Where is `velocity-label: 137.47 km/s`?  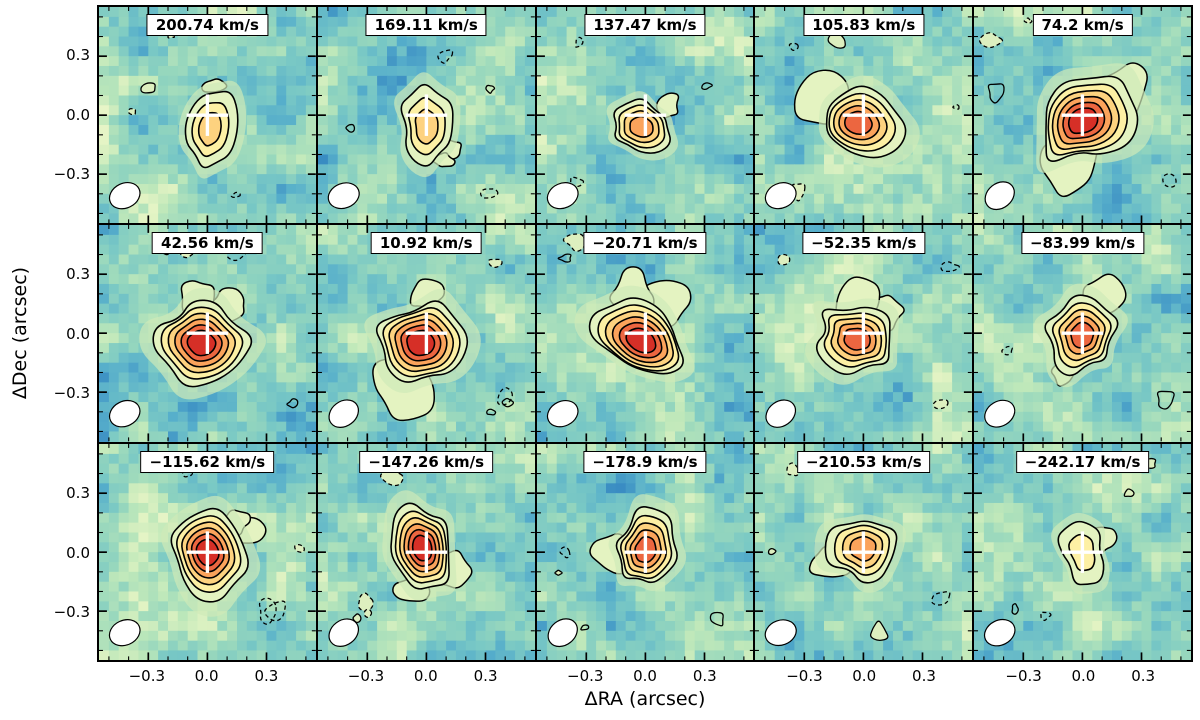
velocity-label: 137.47 km/s is located at coordinates (645, 25).